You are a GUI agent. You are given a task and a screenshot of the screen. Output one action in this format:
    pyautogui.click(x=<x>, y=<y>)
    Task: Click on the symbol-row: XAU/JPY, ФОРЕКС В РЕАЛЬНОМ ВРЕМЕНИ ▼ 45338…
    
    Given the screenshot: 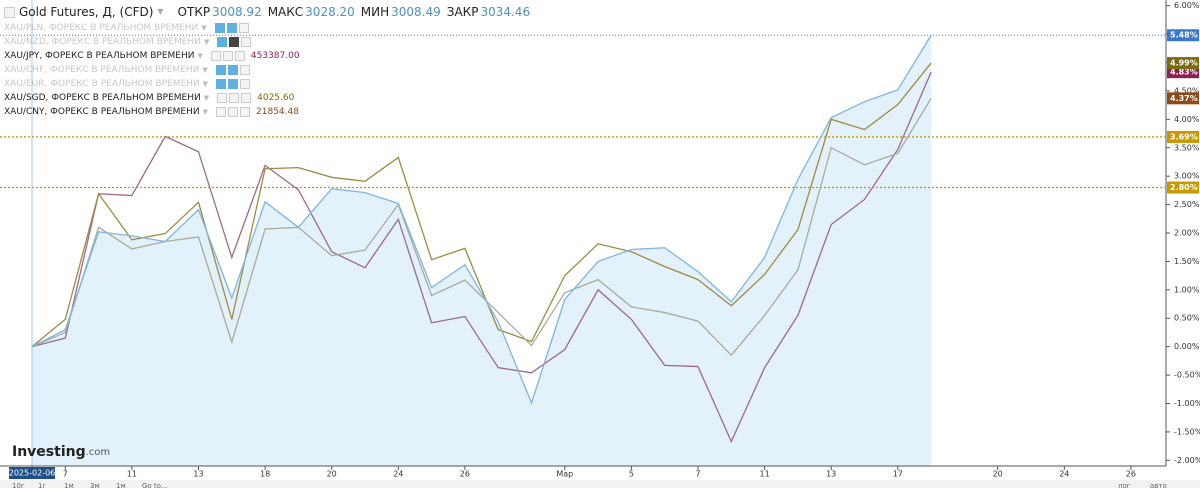 What is the action you would take?
    pyautogui.click(x=267, y=56)
    